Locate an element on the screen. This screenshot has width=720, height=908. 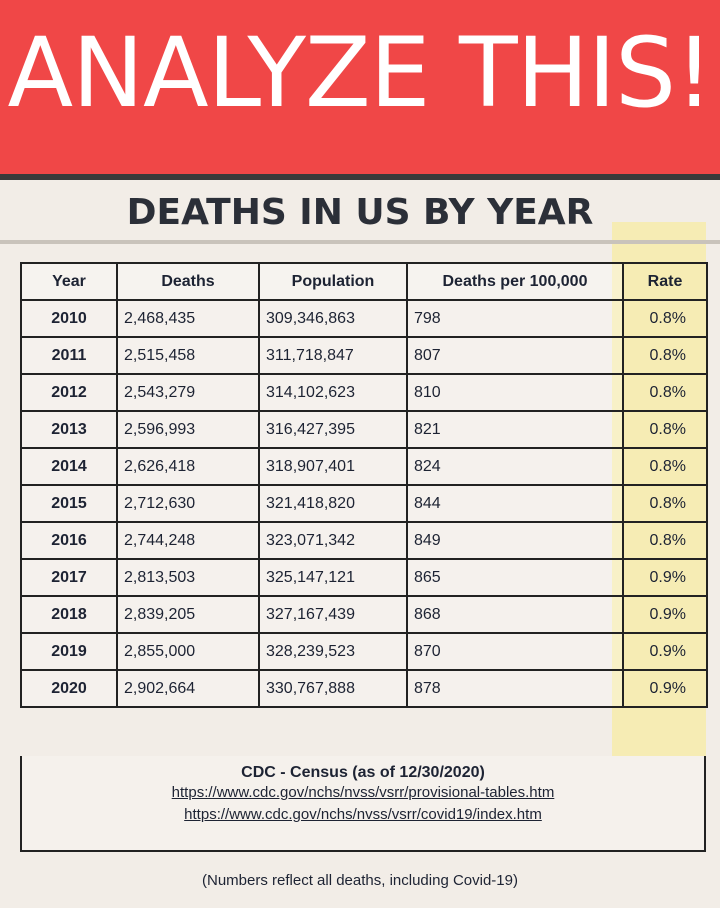
cell-deaths: 2,515,458 is located at coordinates (188, 355).